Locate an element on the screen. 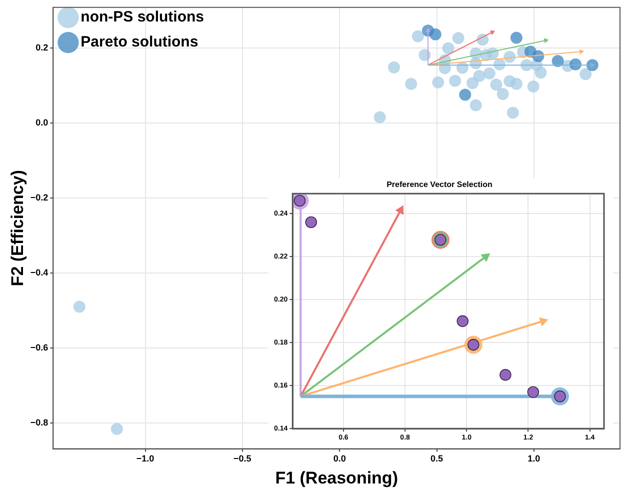 This screenshot has width=627, height=489. chart-title: Preference Vector Selection is located at coordinates (439, 185).